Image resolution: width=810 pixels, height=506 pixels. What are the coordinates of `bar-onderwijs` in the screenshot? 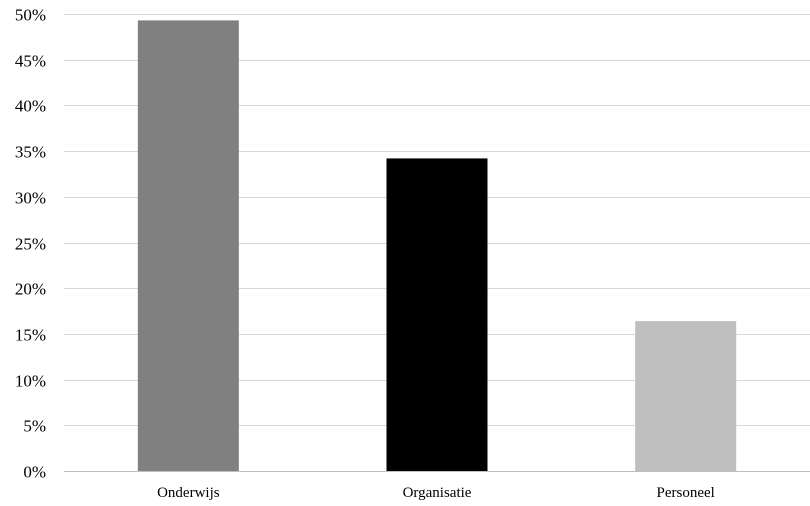 It's located at (188, 245).